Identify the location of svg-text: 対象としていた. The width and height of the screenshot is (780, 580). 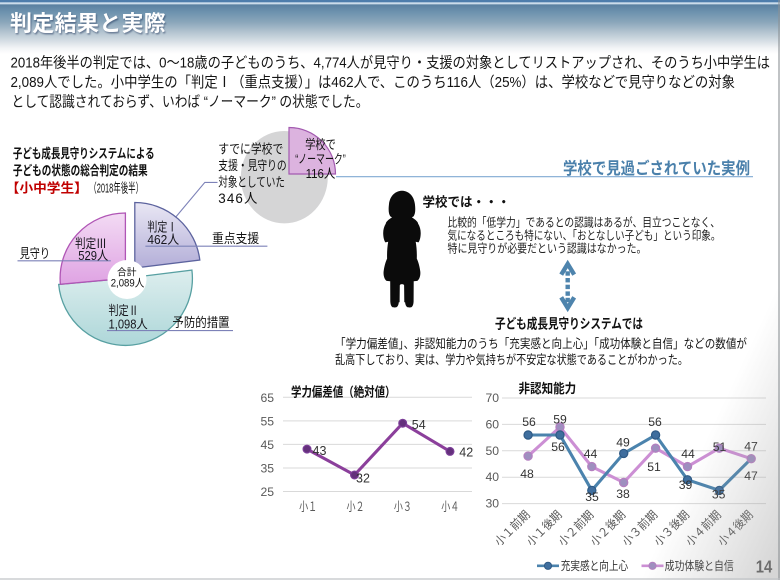
(251, 182).